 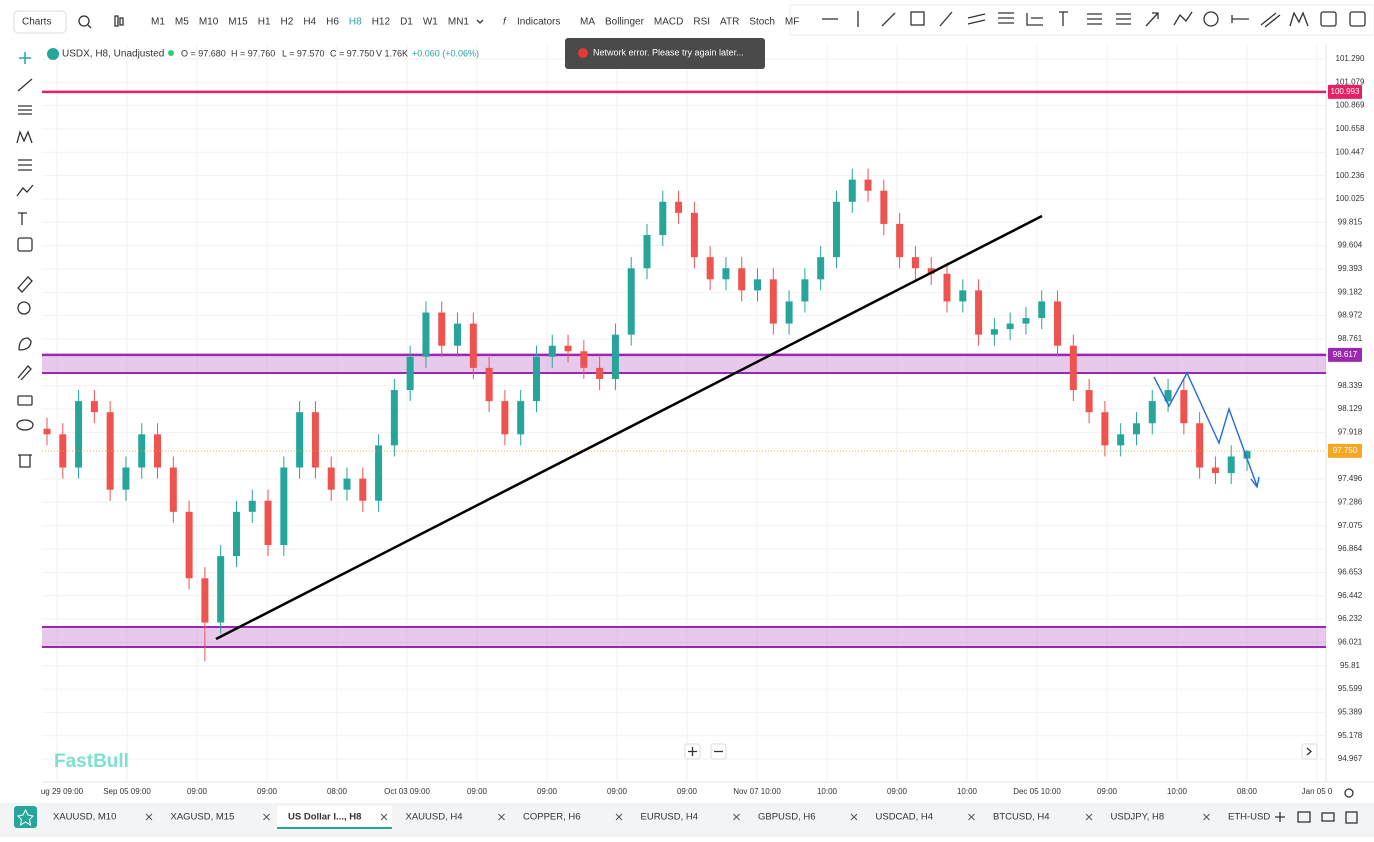 What do you see at coordinates (25, 58) in the screenshot?
I see `crosshair-tool` at bounding box center [25, 58].